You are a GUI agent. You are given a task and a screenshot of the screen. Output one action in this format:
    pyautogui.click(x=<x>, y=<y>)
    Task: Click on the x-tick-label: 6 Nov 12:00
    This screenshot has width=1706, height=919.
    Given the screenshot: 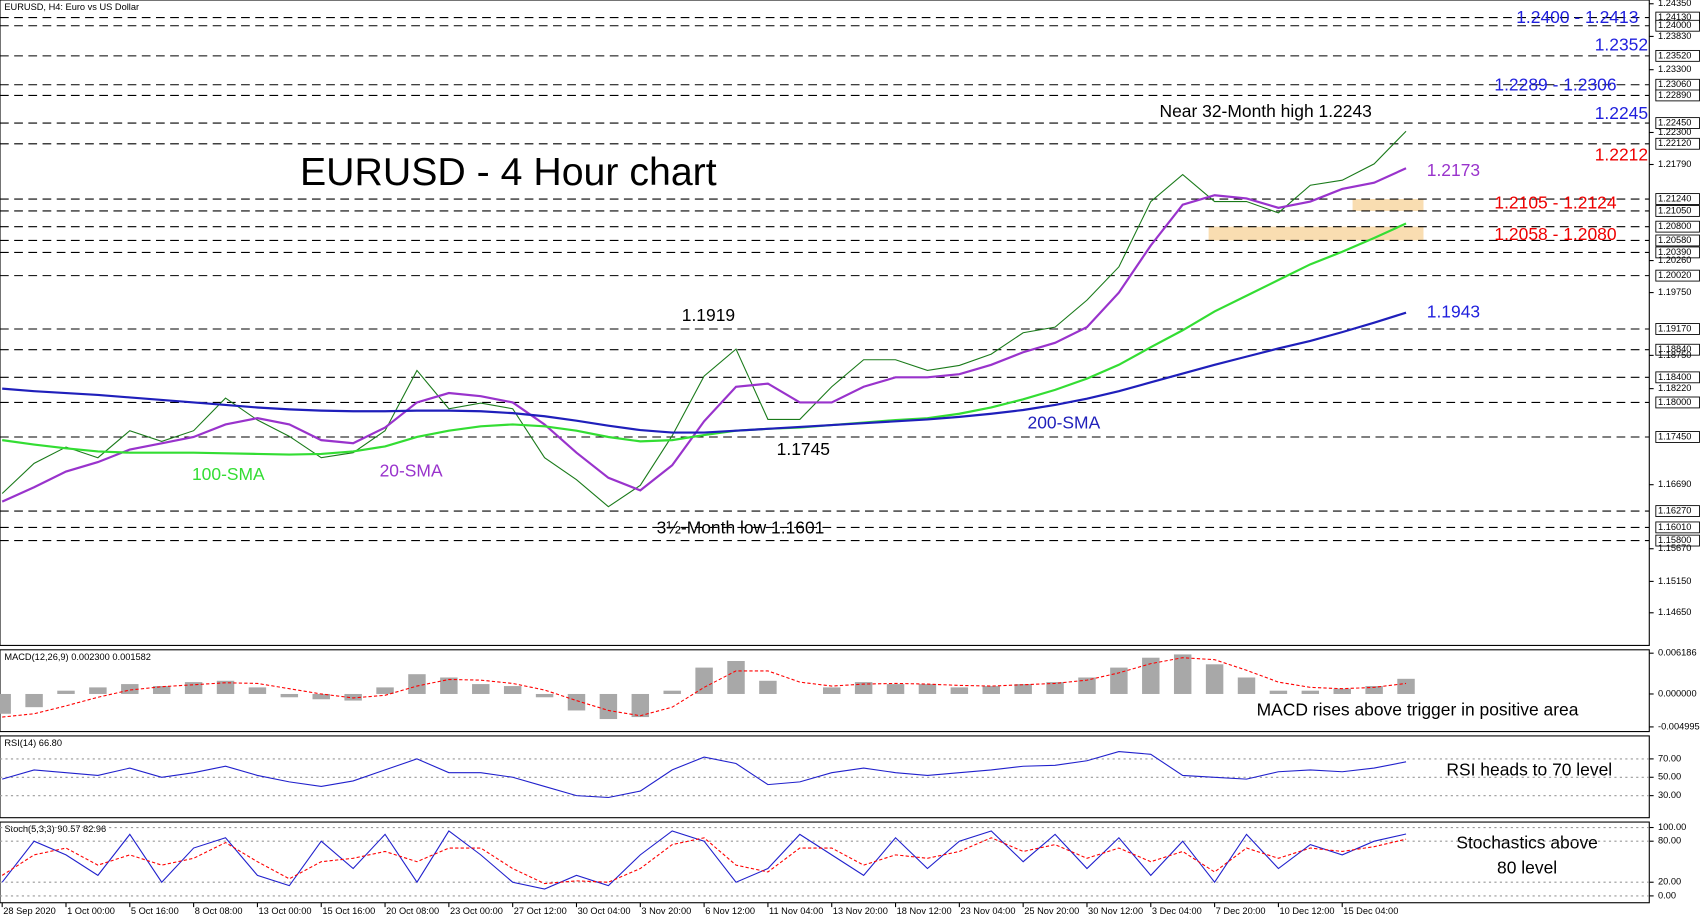 What is the action you would take?
    pyautogui.click(x=730, y=911)
    